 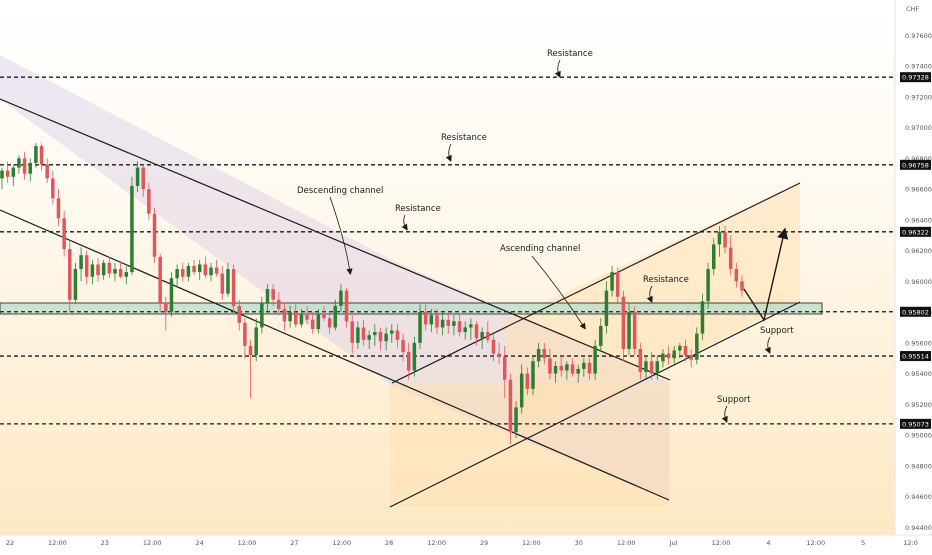 What do you see at coordinates (666, 280) in the screenshot?
I see `resistance-label-4: Resistance` at bounding box center [666, 280].